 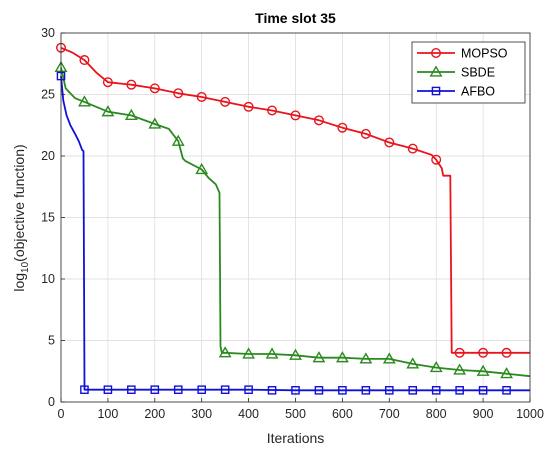 What do you see at coordinates (436, 71) in the screenshot?
I see `legend-marker-sbde` at bounding box center [436, 71].